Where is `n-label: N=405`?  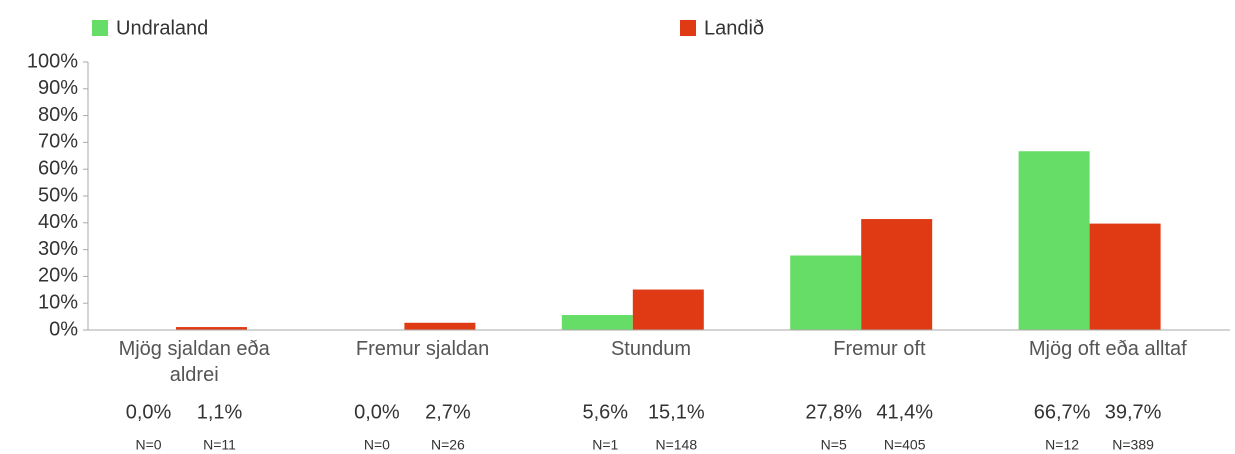
n-label: N=405 is located at coordinates (905, 445).